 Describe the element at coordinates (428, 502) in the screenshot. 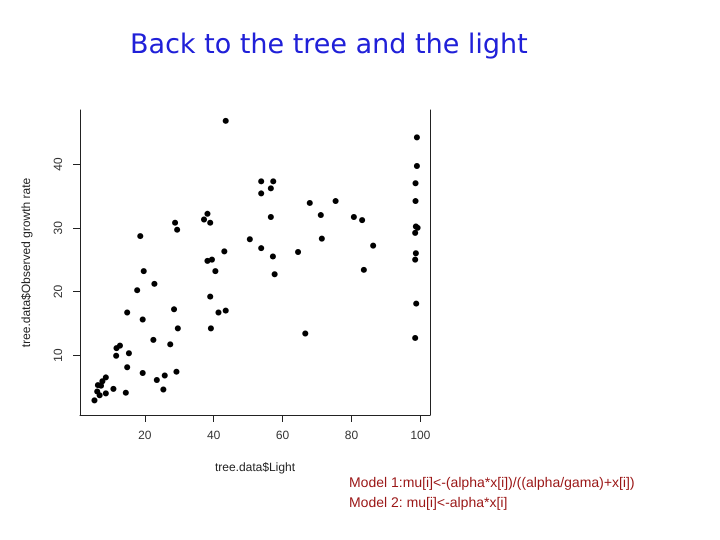

I see `text: Model 2: mu[i]<-alpha*x[i]` at that location.